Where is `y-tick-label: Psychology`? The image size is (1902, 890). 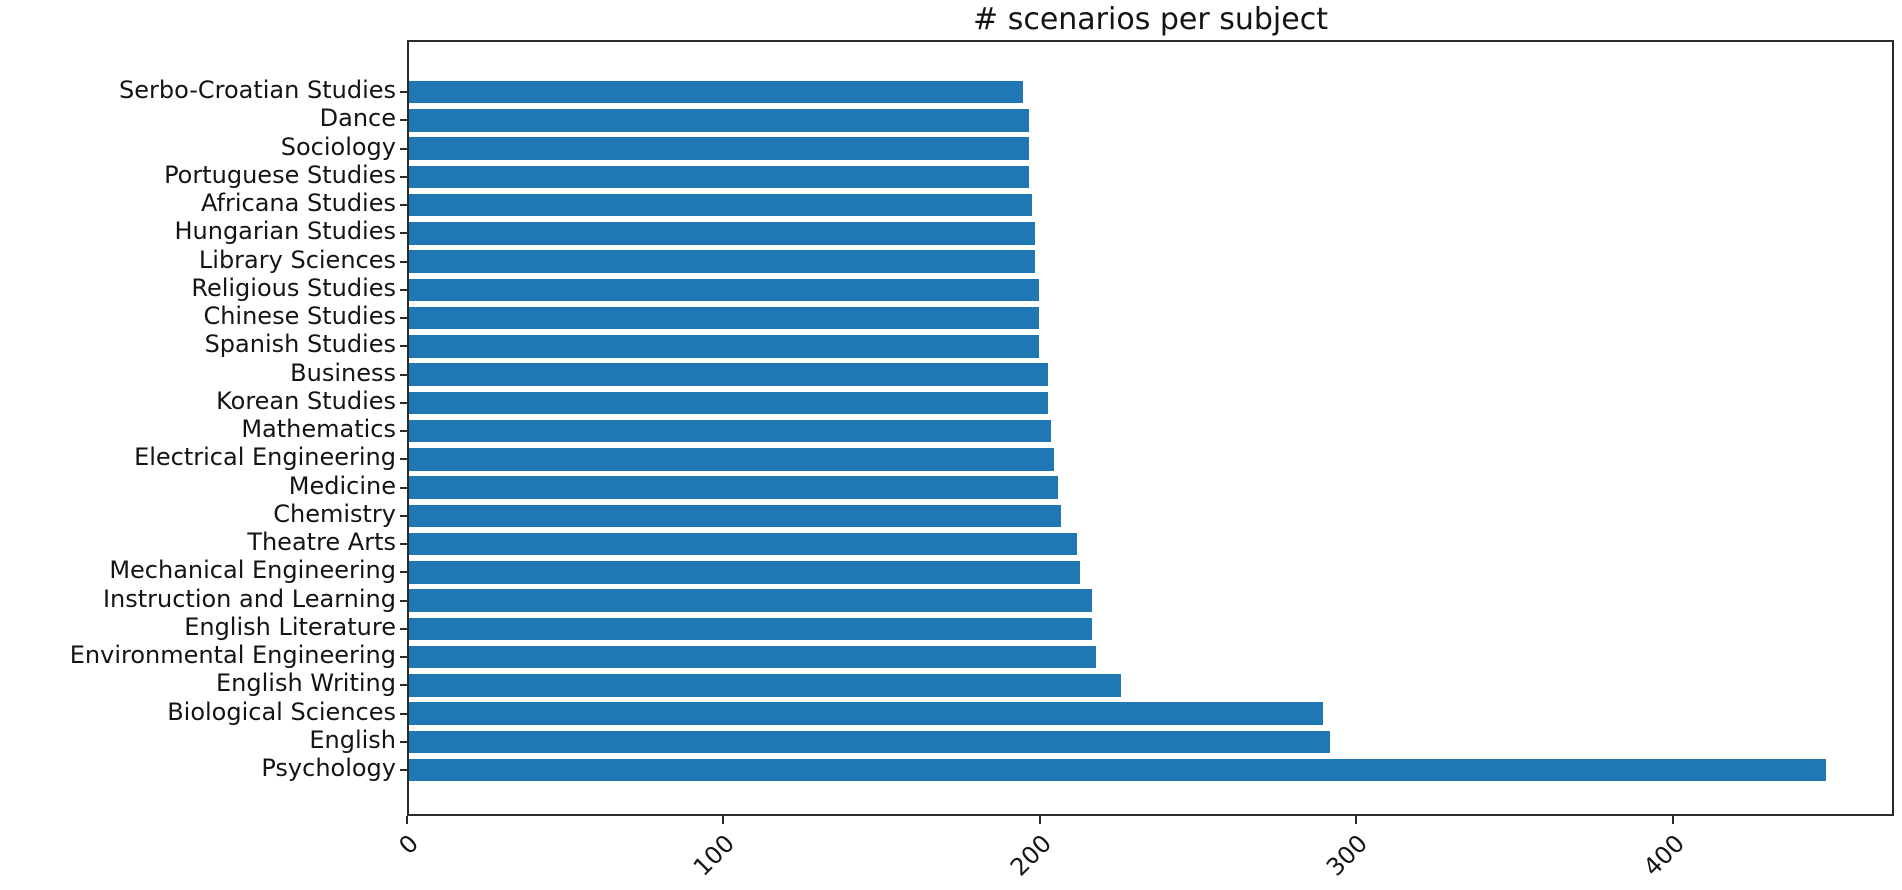
y-tick-label: Psychology is located at coordinates (328, 768).